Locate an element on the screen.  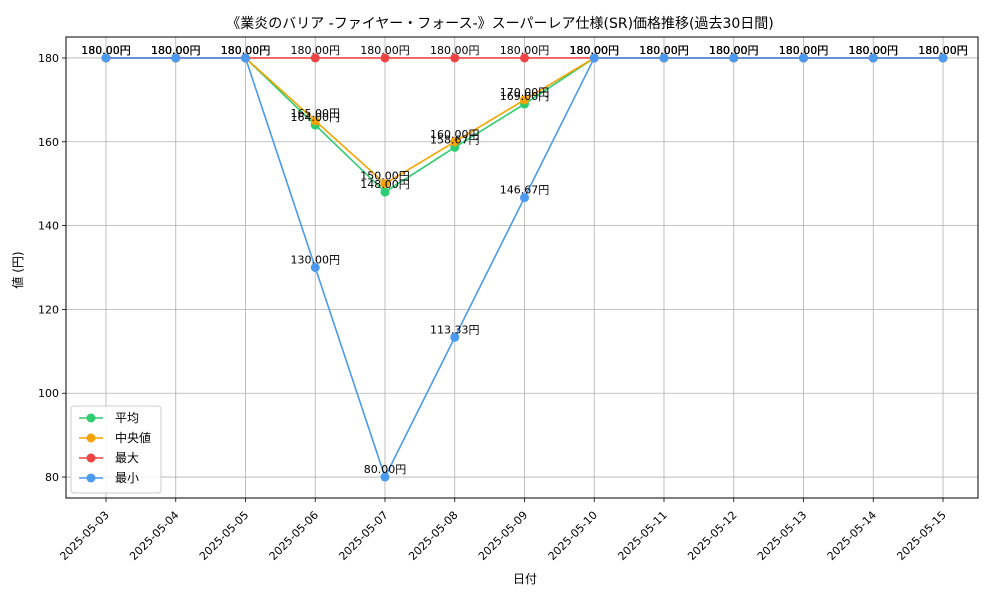
y-tick-label: 100 is located at coordinates (48, 393).